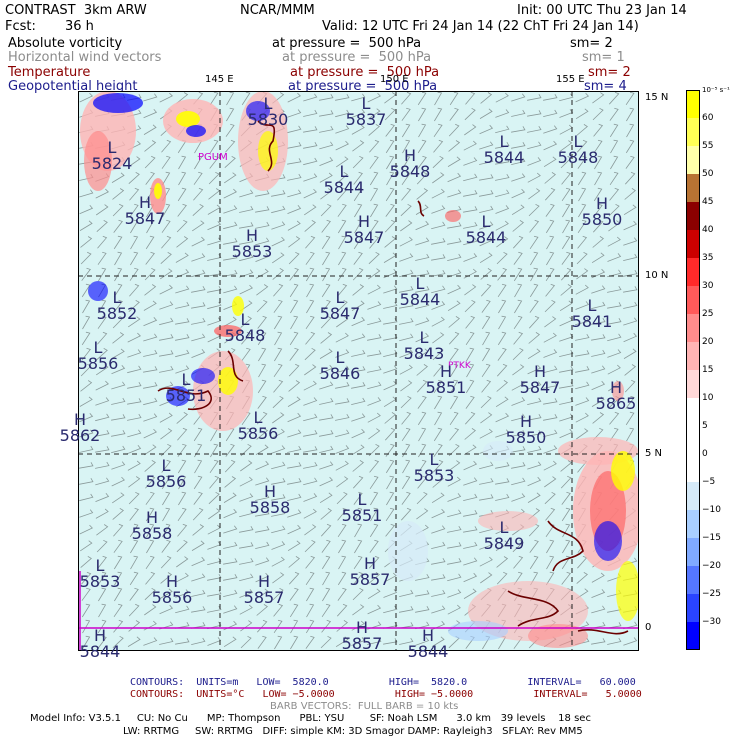  What do you see at coordinates (184, 399) in the screenshot?
I see `temperature-contour` at bounding box center [184, 399].